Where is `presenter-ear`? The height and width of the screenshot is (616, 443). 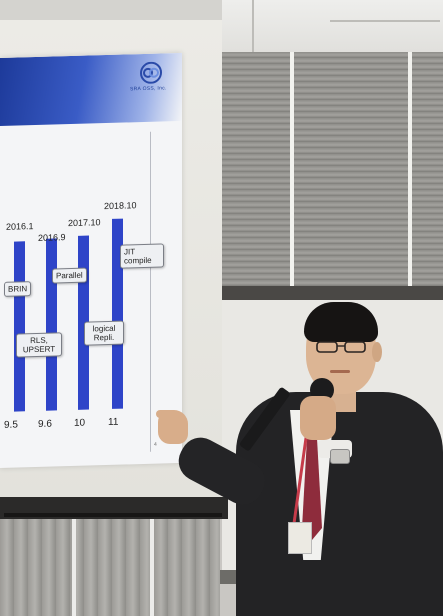
presenter-ear is located at coordinates (377, 352).